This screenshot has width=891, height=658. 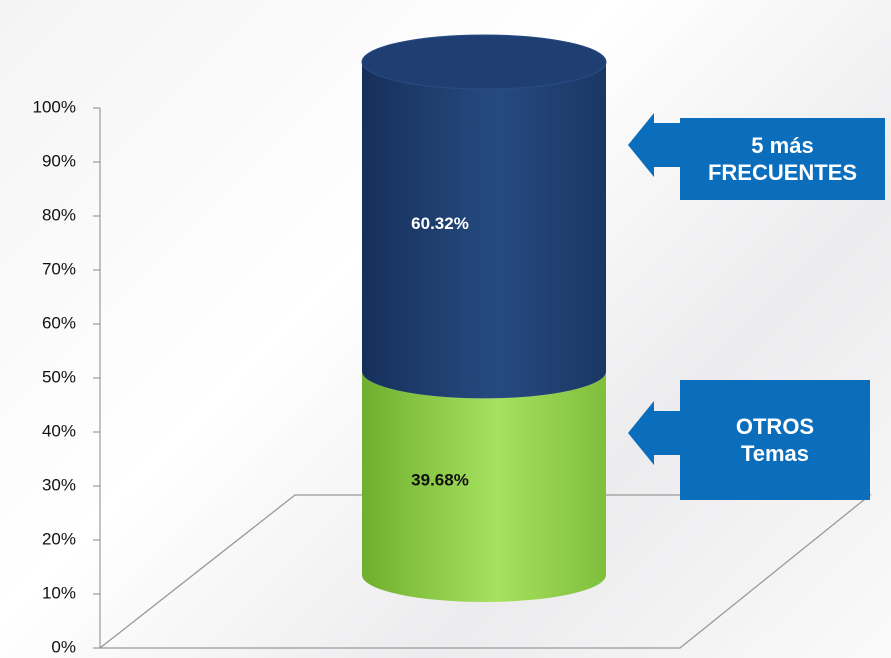 I want to click on y-tick-label: 20%, so click(x=59, y=538).